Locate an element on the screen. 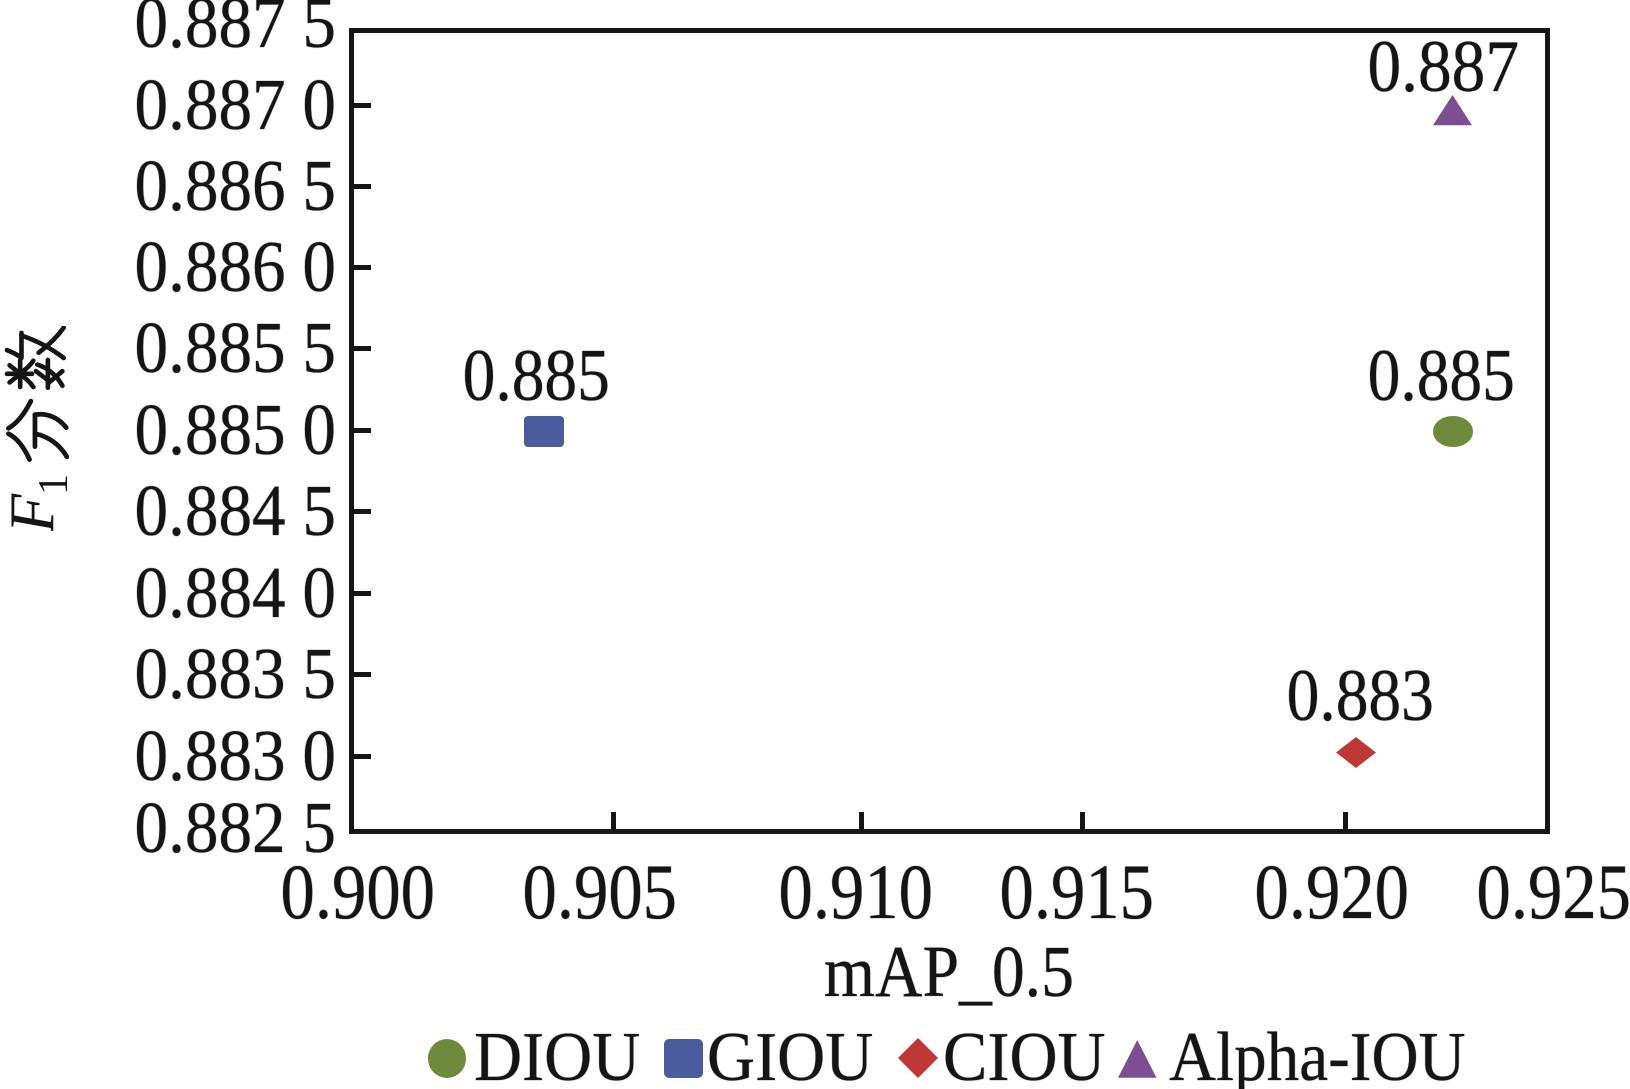 This screenshot has height=1089, width=1630. svg-text: F is located at coordinates (35, 512).